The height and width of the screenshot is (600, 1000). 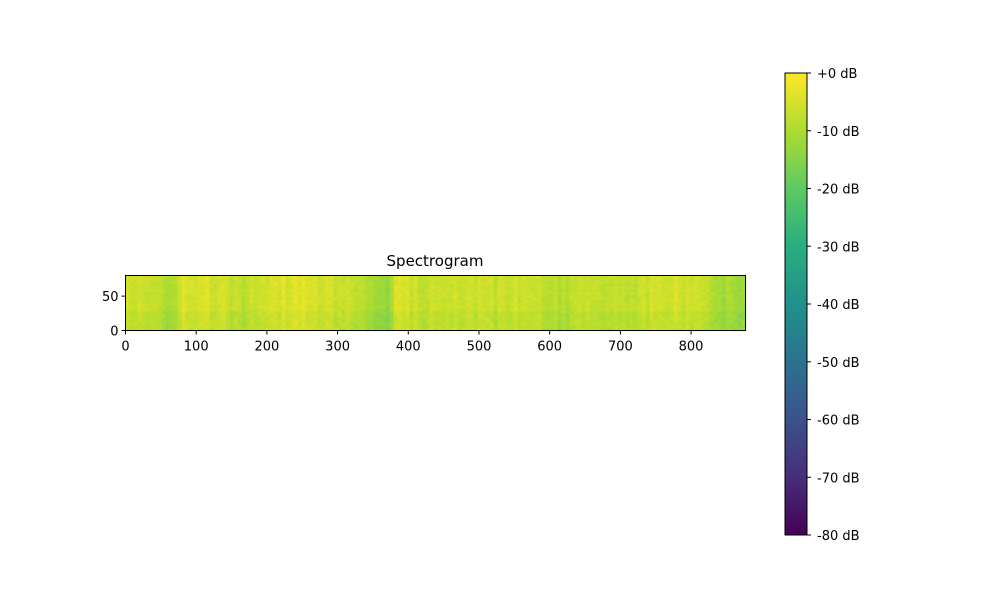 I want to click on x-tick-label: 200, so click(x=266, y=347).